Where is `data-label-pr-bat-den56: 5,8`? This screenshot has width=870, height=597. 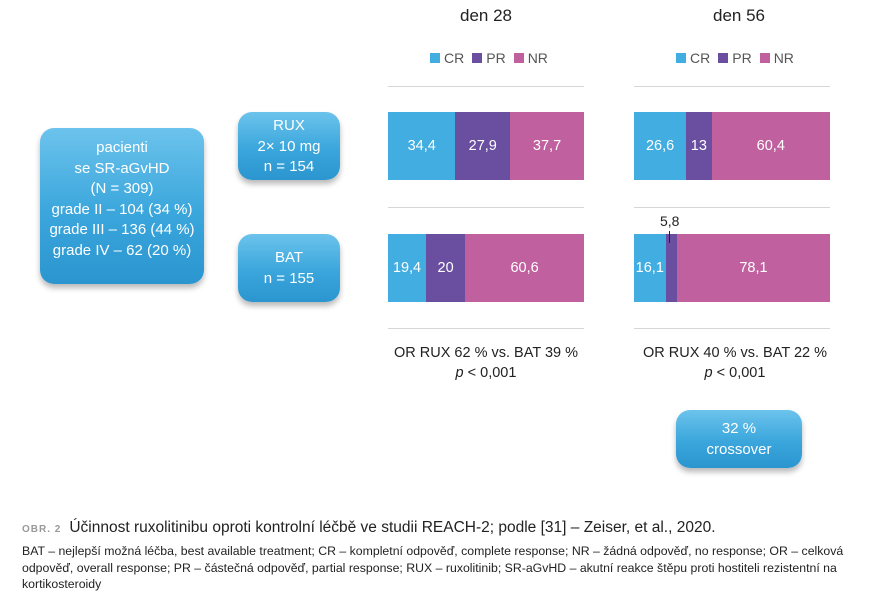
data-label-pr-bat-den56: 5,8 is located at coordinates (670, 221).